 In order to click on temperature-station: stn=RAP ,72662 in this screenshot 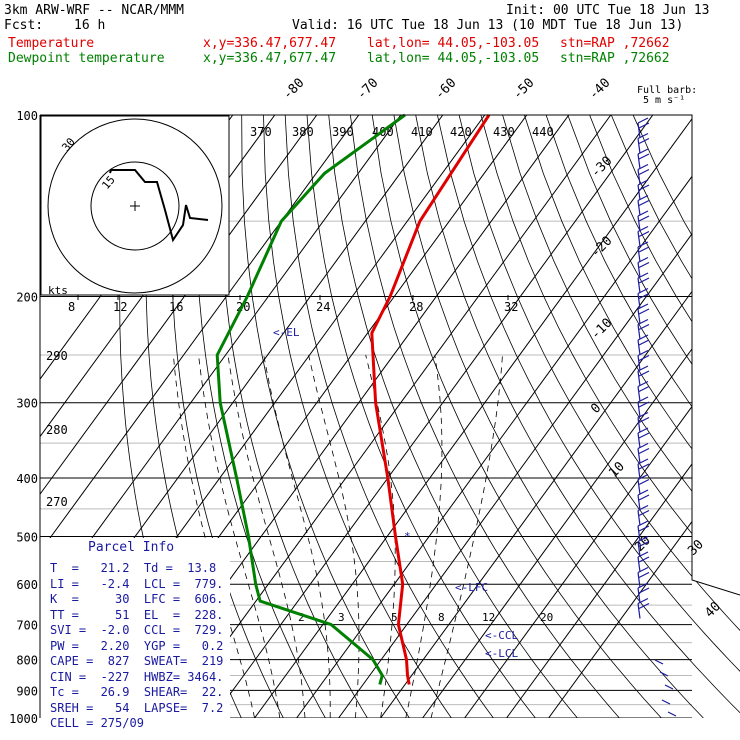, I will do `click(615, 43)`.